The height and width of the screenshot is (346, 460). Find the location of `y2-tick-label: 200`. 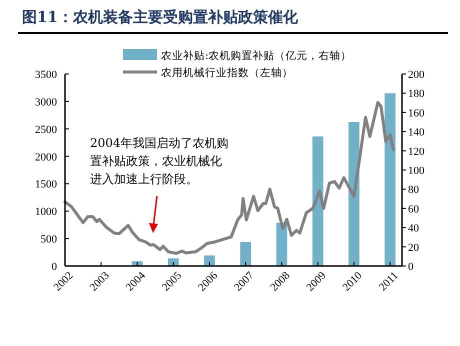

y2-tick-label: 200 is located at coordinates (416, 75).